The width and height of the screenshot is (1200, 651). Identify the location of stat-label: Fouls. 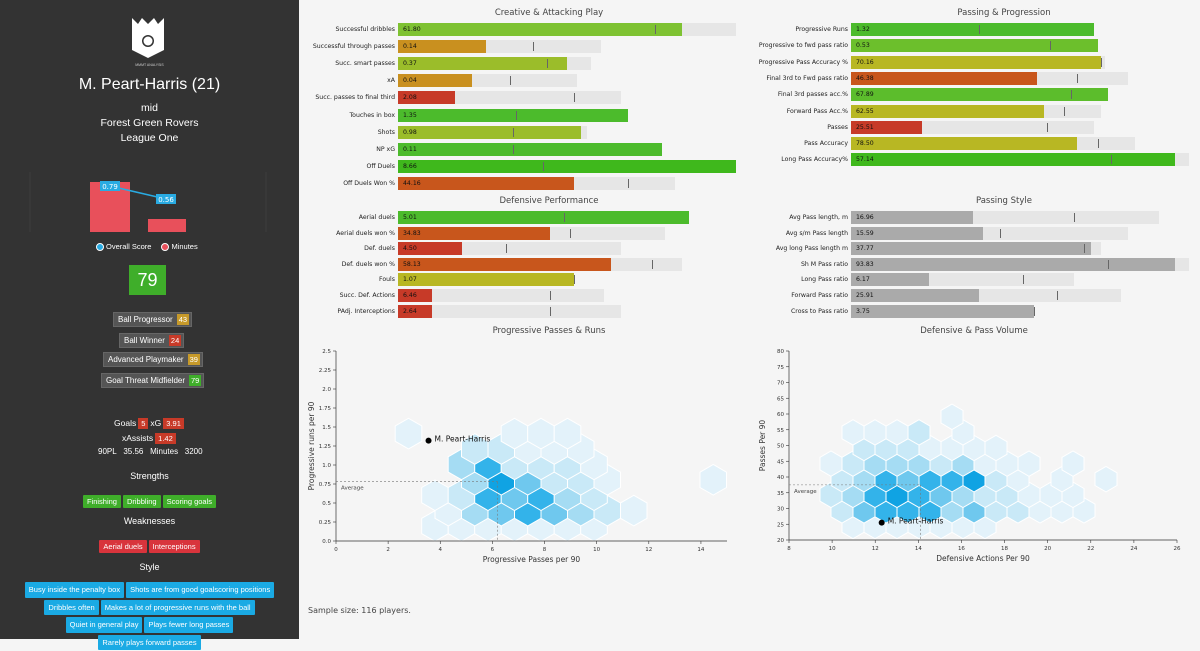
(387, 280).